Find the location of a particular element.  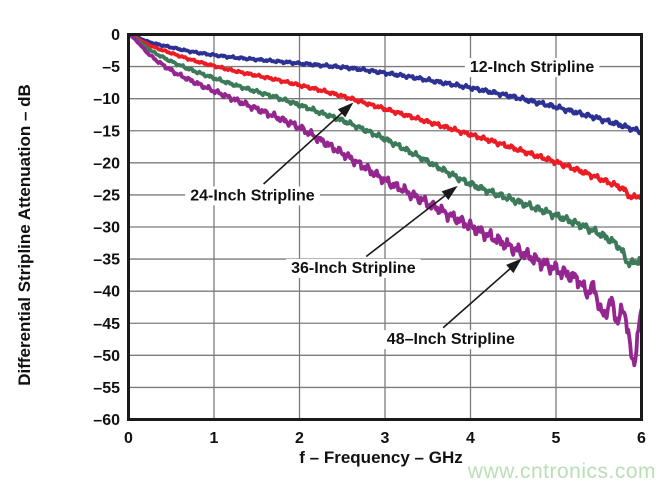

series-label: 48–Inch Stripline is located at coordinates (451, 339).